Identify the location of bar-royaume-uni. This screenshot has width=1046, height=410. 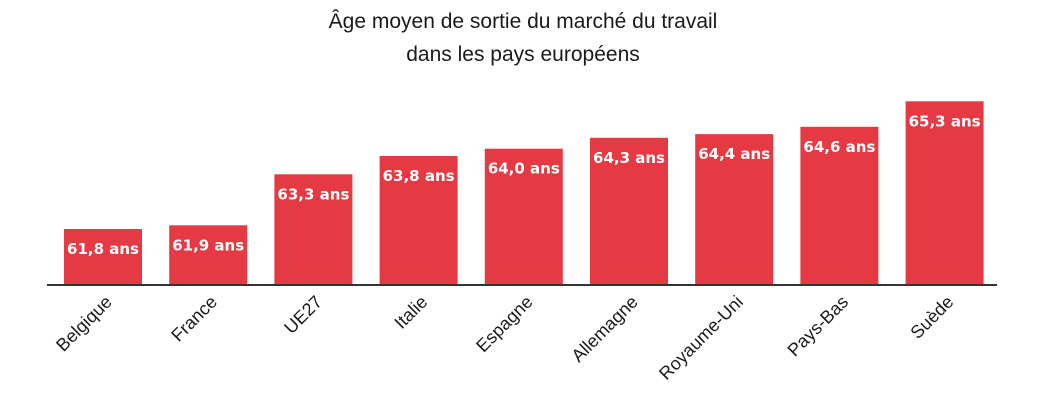
(734, 209).